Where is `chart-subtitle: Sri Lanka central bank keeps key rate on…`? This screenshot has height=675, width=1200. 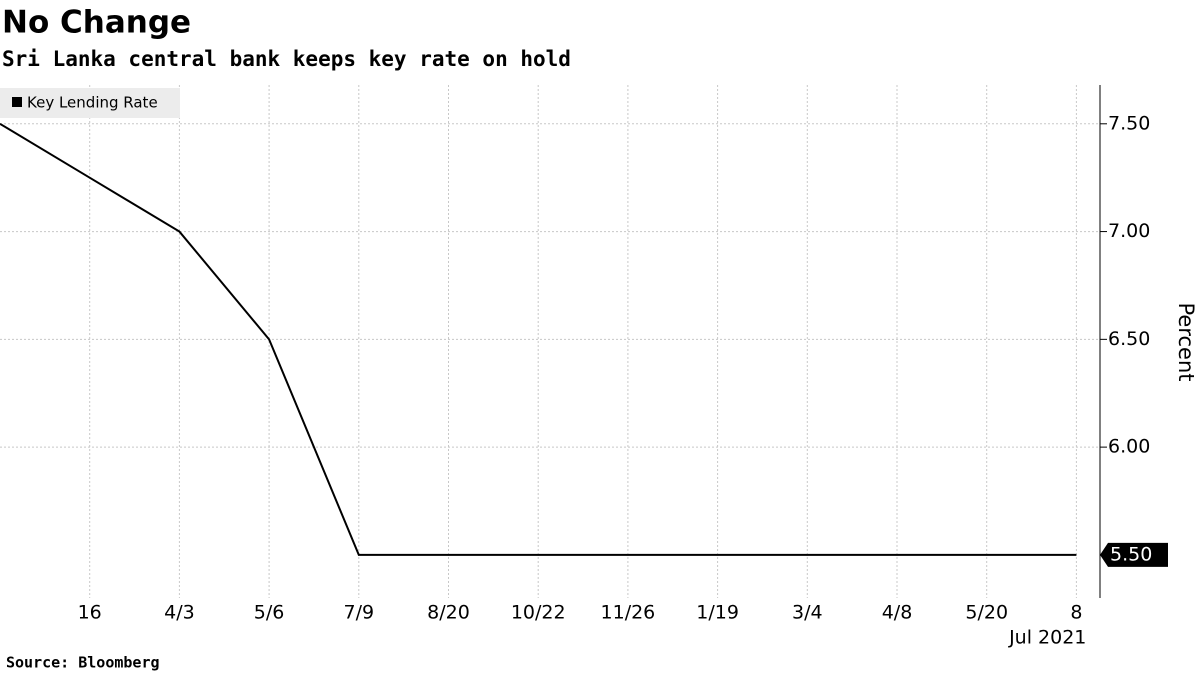
chart-subtitle: Sri Lanka central bank keeps key rate on… is located at coordinates (286, 59).